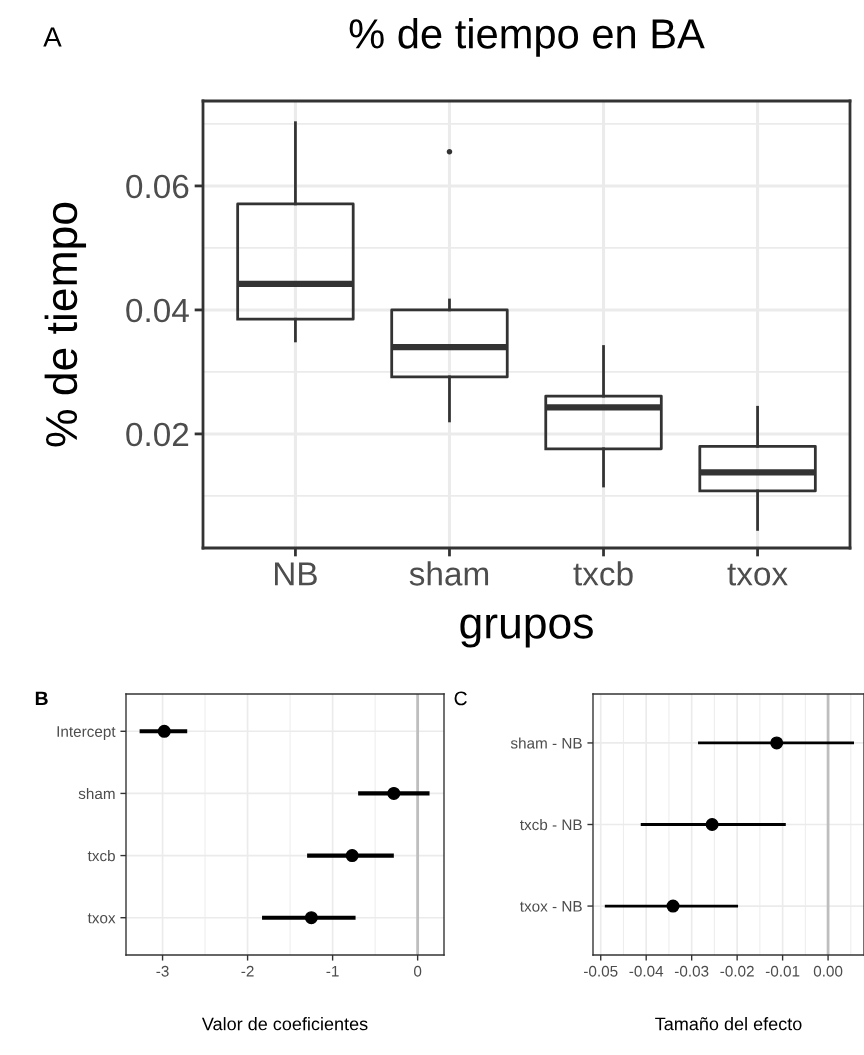  Describe the element at coordinates (546, 743) in the screenshot. I see `y-tick-label: sham - NB` at that location.